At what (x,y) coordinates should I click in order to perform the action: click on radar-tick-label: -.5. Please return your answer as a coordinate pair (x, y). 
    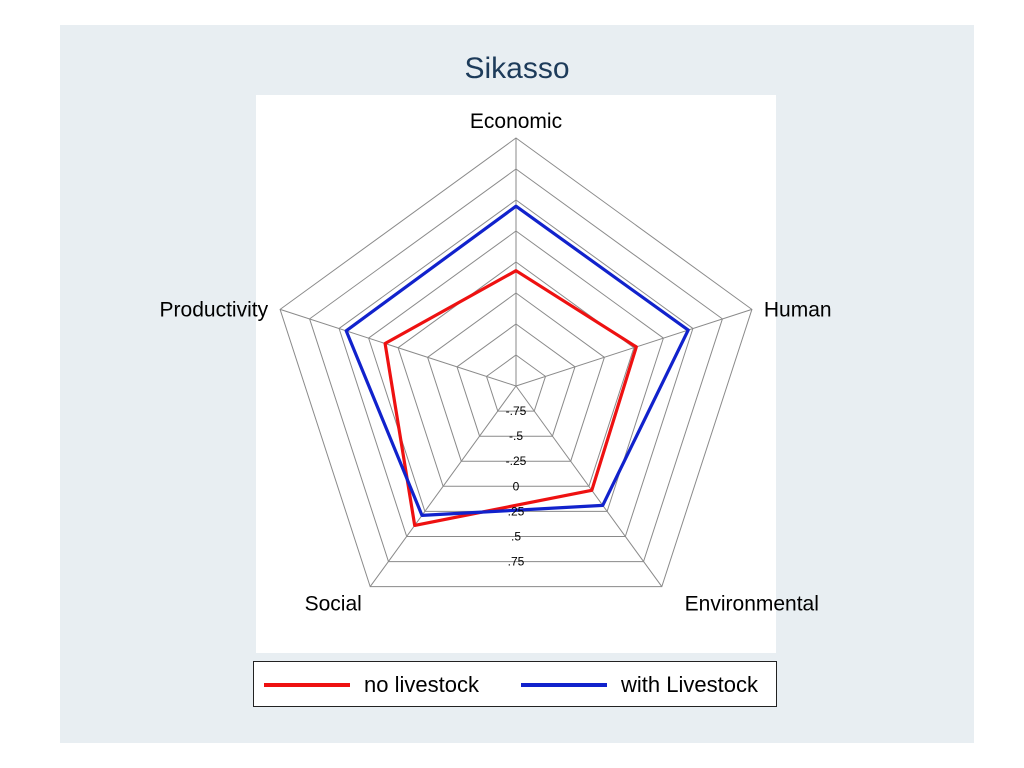
    Looking at the image, I should click on (516, 436).